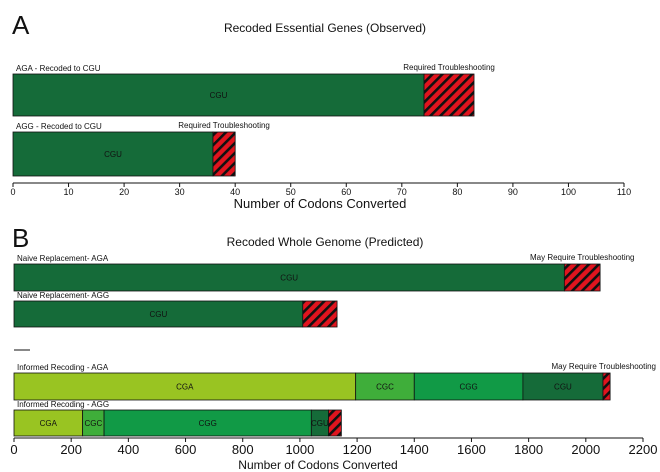 The width and height of the screenshot is (660, 472). I want to click on row-label: Informed Recoding - AGG, so click(63, 404).